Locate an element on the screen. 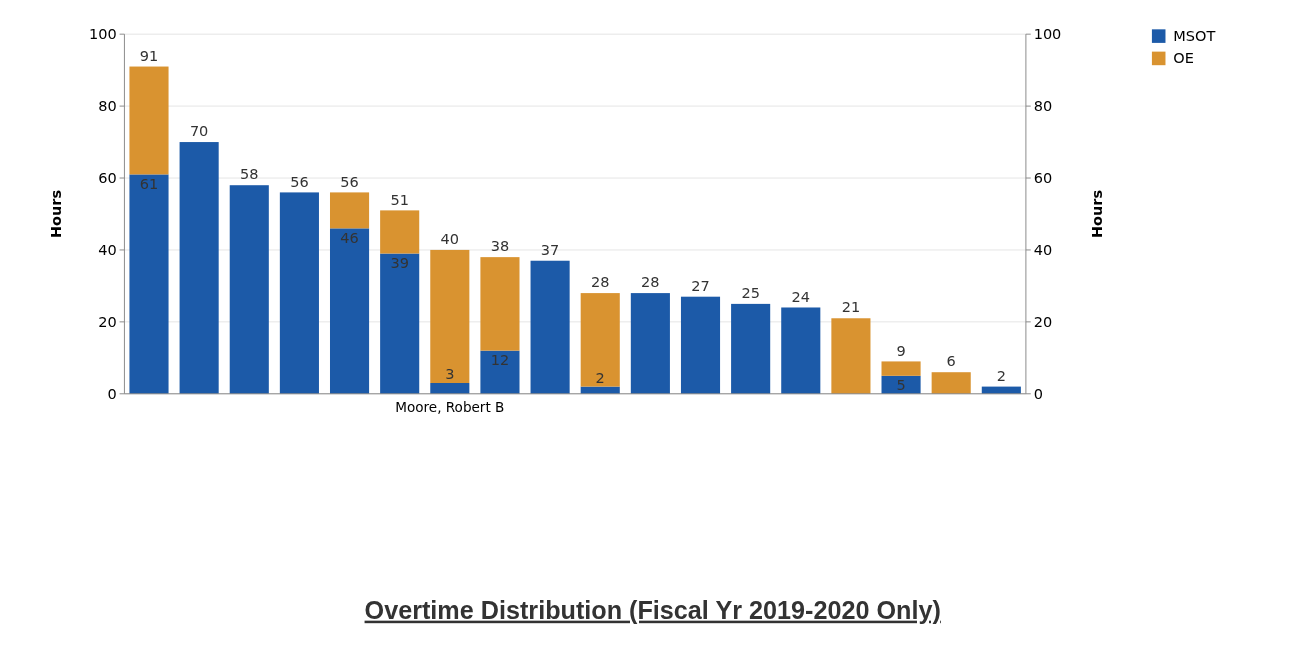 This screenshot has width=1291, height=652. total-label: 6 is located at coordinates (951, 361).